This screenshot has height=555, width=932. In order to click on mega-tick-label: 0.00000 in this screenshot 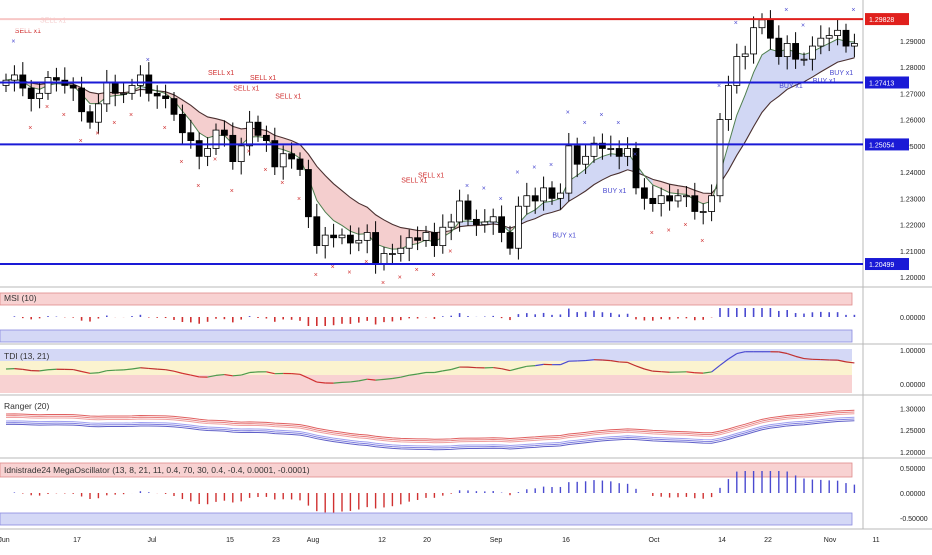, I will do `click(912, 494)`.